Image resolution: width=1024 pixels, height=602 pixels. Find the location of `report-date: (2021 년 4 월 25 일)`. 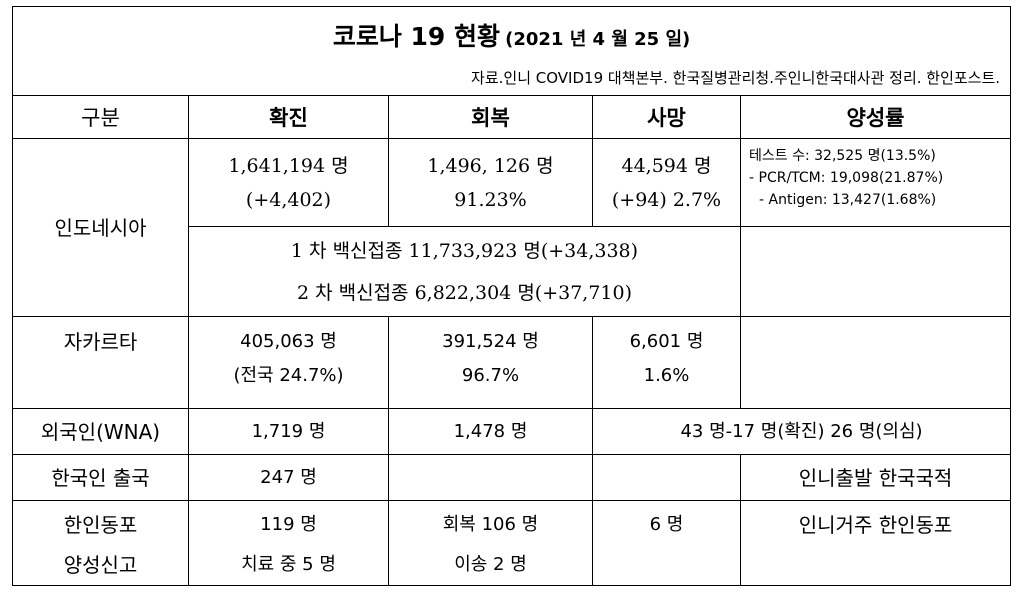

report-date: (2021 년 4 월 25 일) is located at coordinates (598, 39).